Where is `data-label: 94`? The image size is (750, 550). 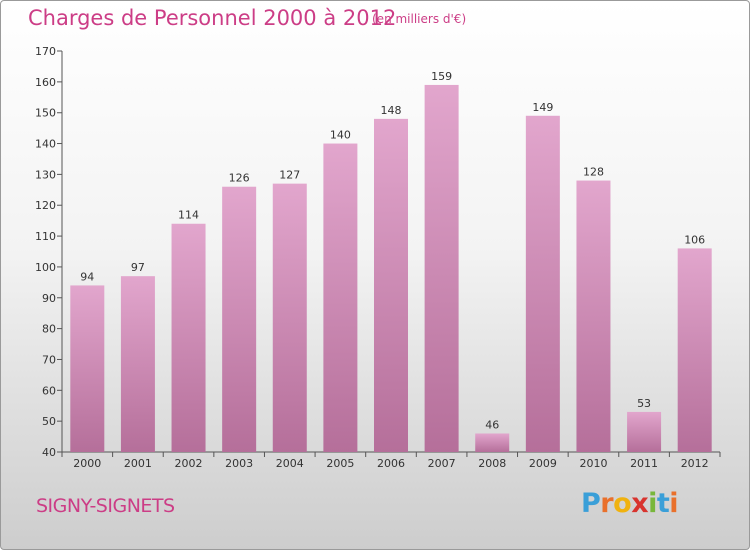
data-label: 94 is located at coordinates (87, 276).